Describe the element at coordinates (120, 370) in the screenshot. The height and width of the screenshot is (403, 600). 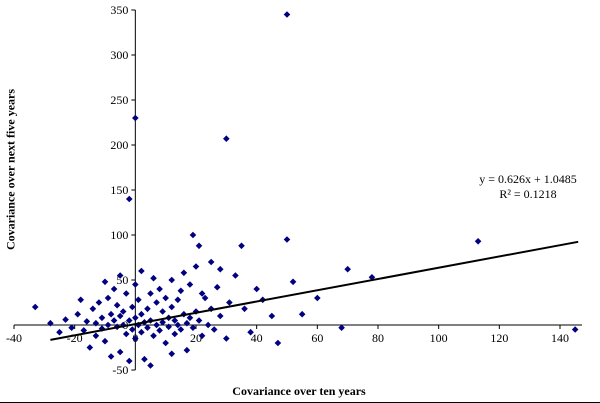
I see `y-tick-label: -50` at that location.